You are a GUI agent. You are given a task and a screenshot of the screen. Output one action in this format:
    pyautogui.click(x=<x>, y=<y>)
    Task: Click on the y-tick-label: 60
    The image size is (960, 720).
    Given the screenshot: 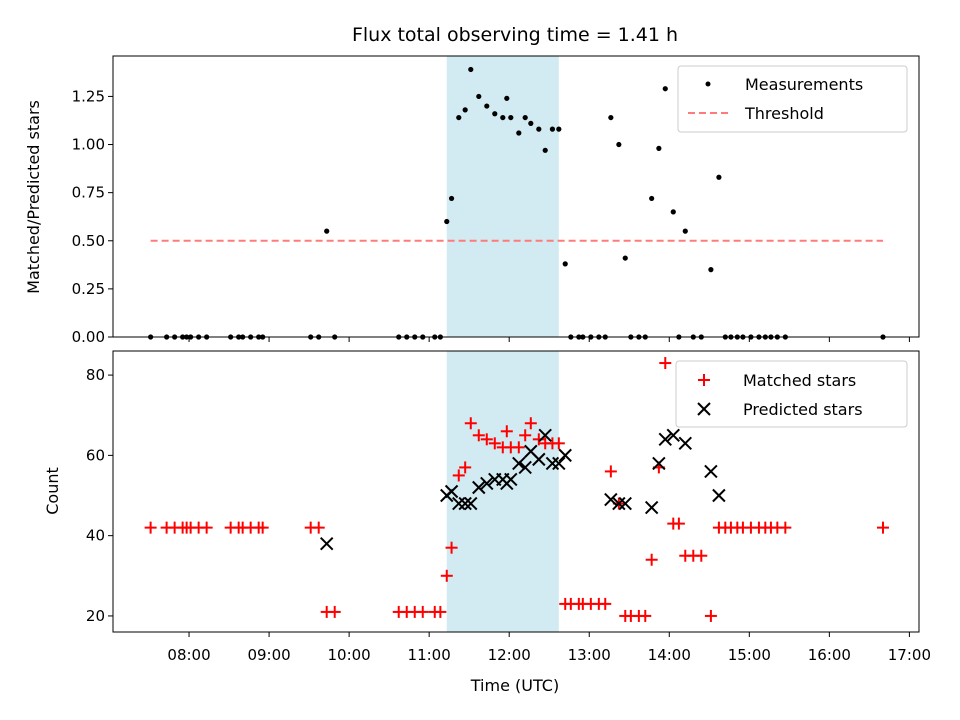 What is the action you would take?
    pyautogui.click(x=95, y=455)
    